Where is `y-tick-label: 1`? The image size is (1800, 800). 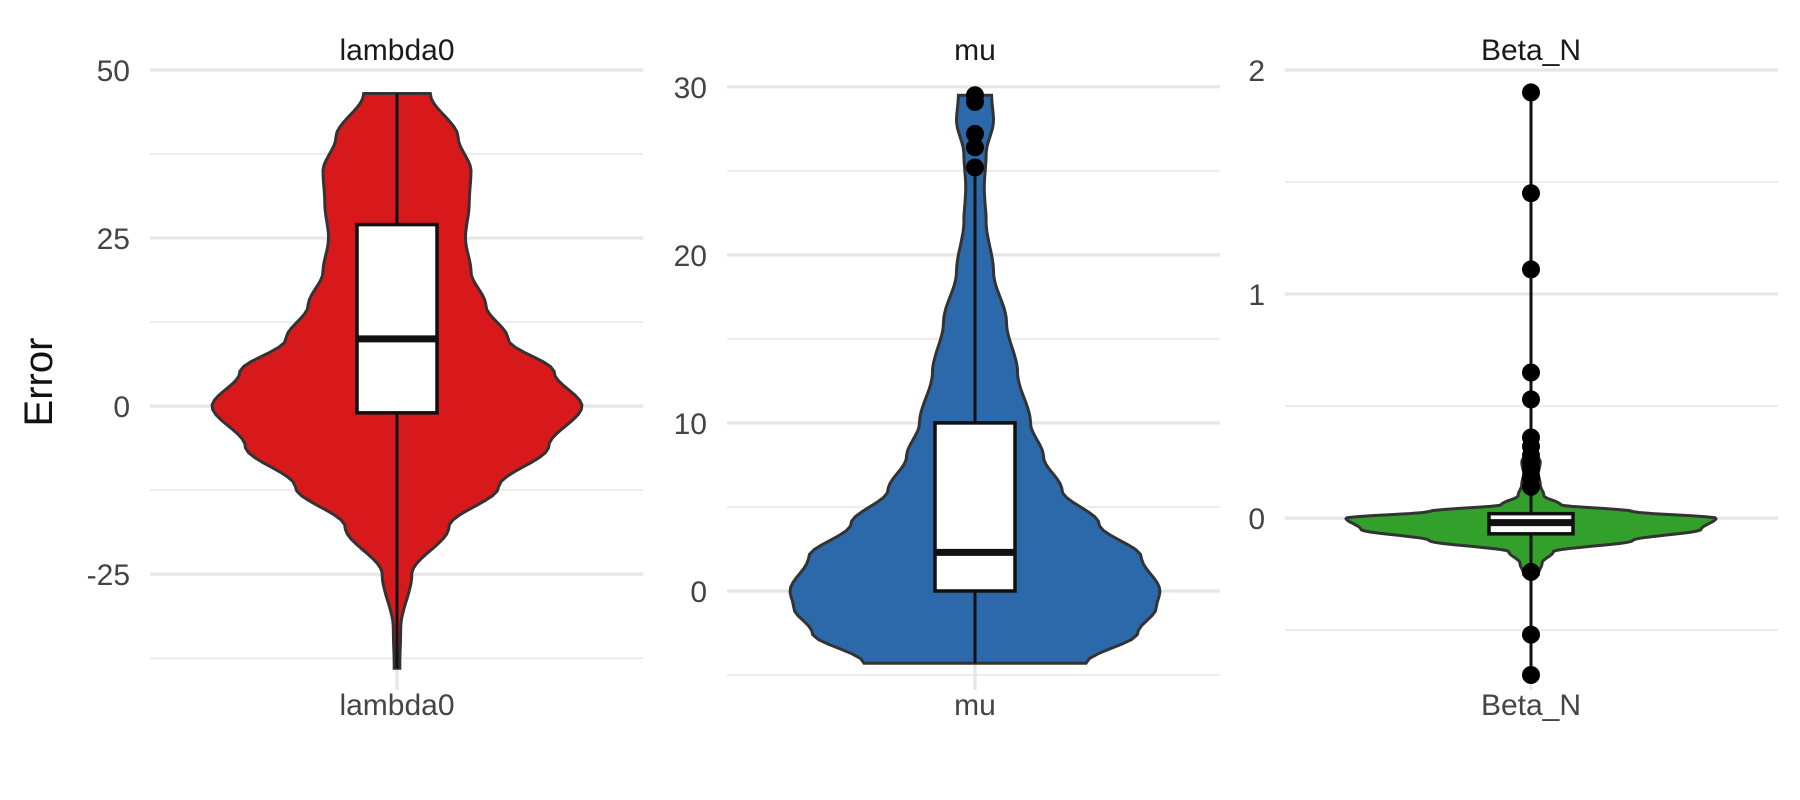
y-tick-label: 1 is located at coordinates (1256, 295).